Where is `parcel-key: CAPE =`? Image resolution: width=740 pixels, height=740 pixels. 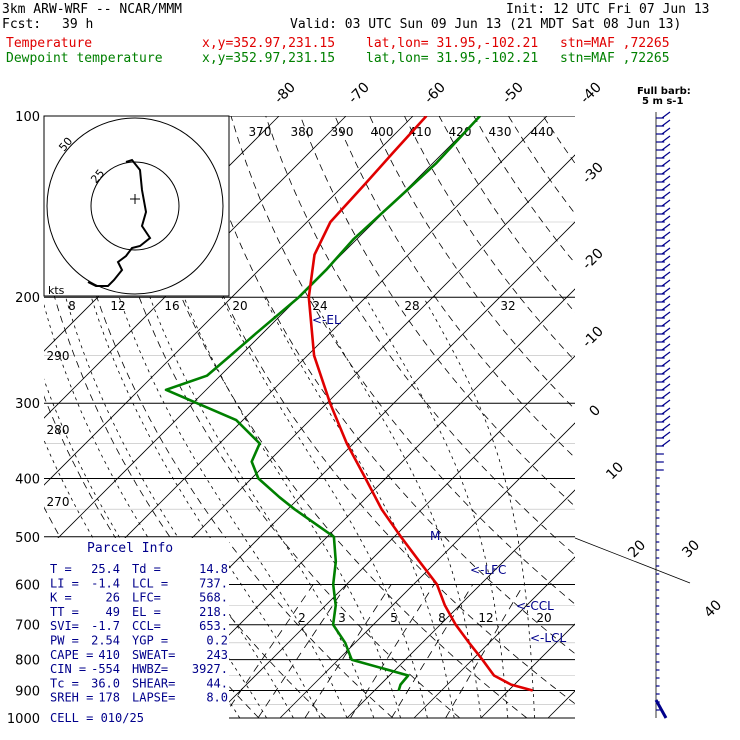
parcel-key: CAPE = is located at coordinates (71, 655).